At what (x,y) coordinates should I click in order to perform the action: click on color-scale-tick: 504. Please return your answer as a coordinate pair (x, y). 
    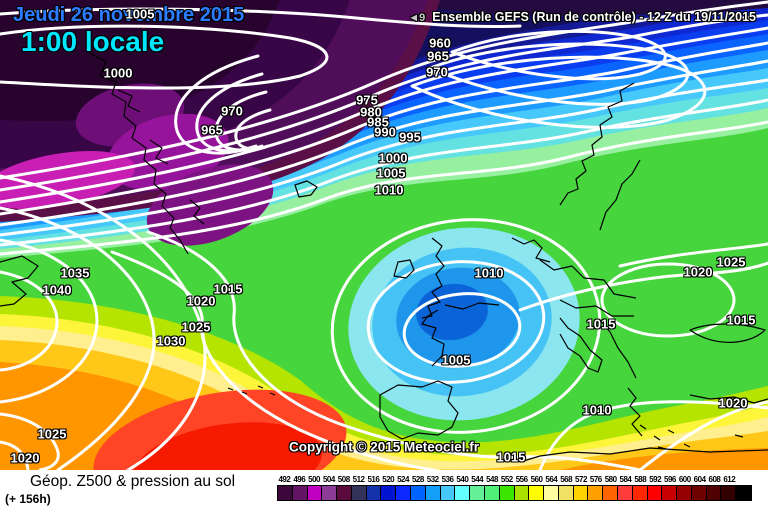
    Looking at the image, I should click on (328, 479).